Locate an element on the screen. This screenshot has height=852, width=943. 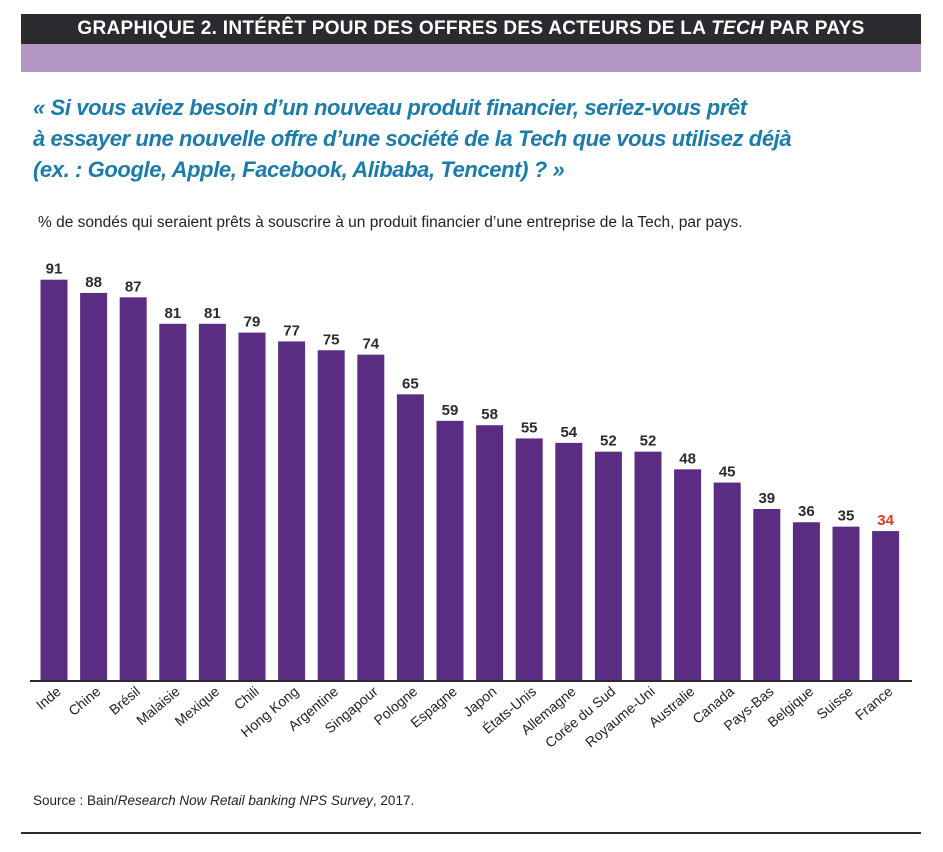
data-label-hong-kong: 77 is located at coordinates (291, 330).